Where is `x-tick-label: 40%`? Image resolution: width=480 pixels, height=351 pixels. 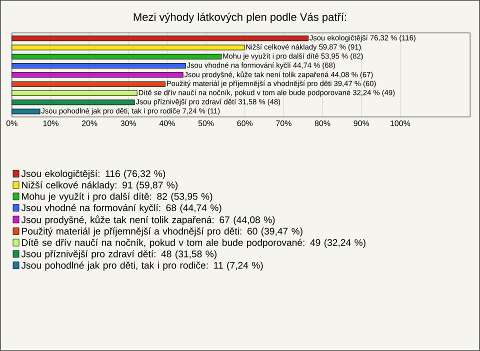 x-tick-label: 40% is located at coordinates (167, 123).